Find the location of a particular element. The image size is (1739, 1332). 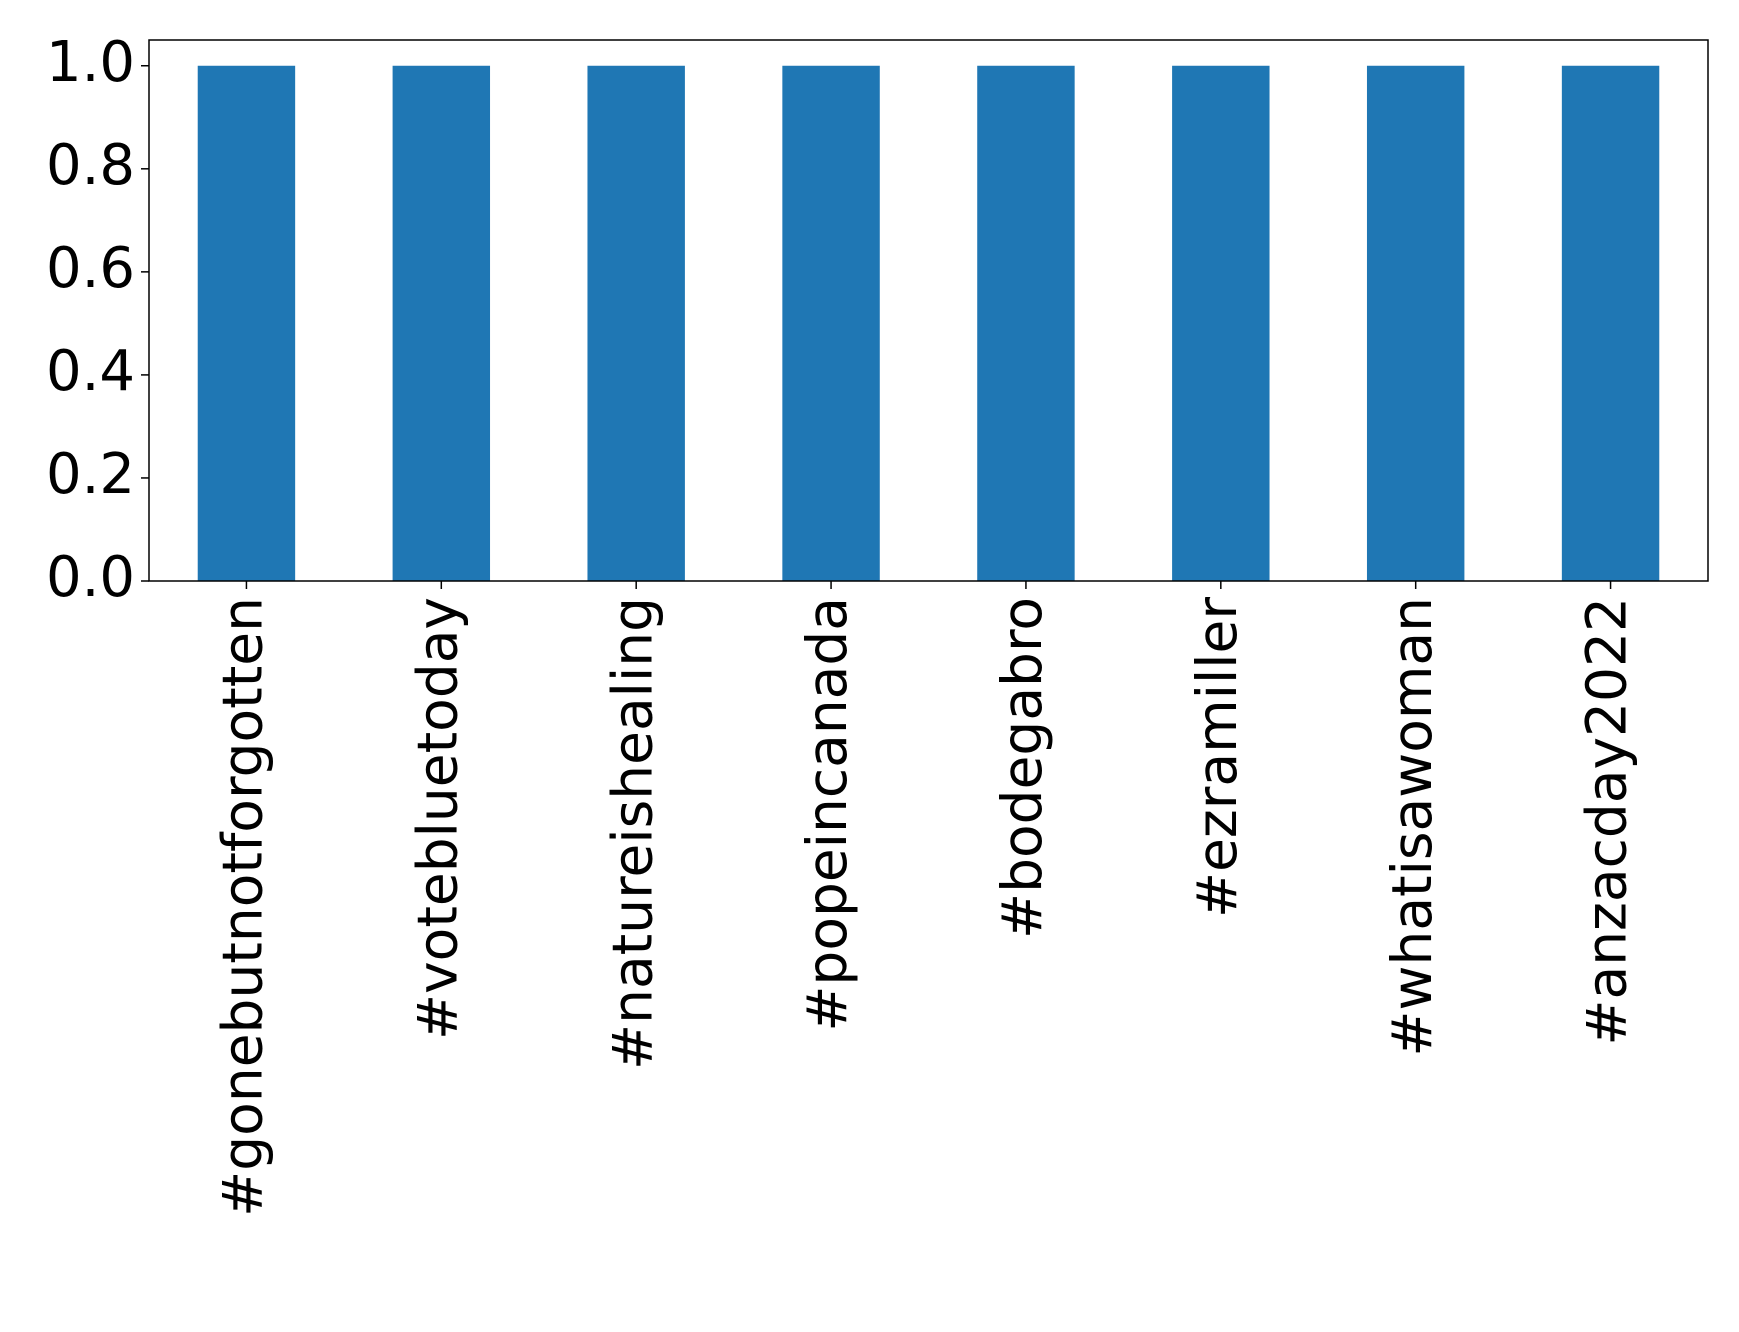

y-tick-label: 0.0 is located at coordinates (90, 577).